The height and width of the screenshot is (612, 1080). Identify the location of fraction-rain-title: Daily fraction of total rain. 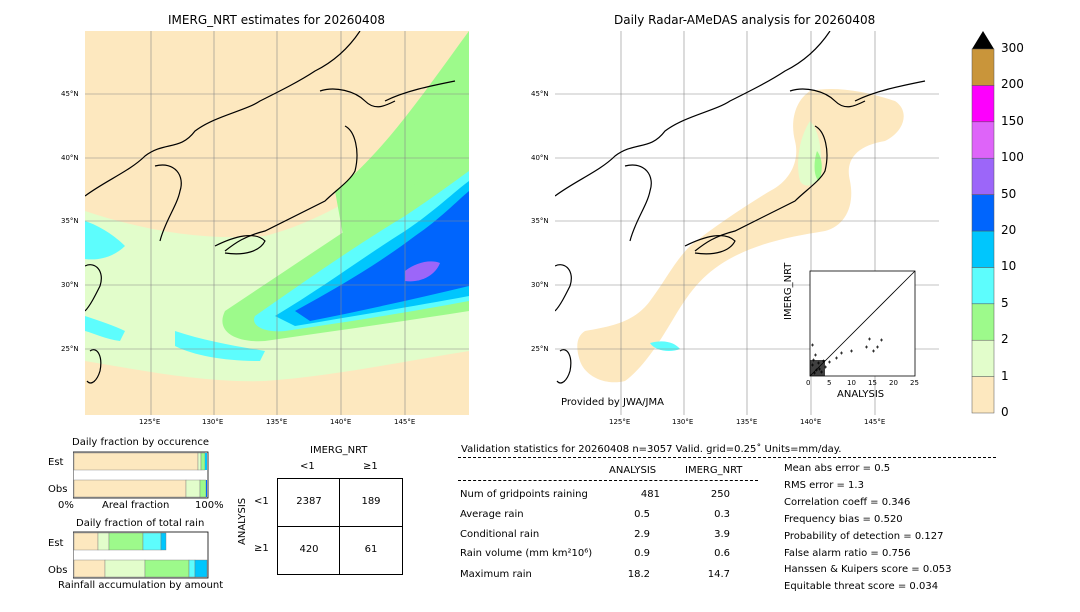
(140, 523).